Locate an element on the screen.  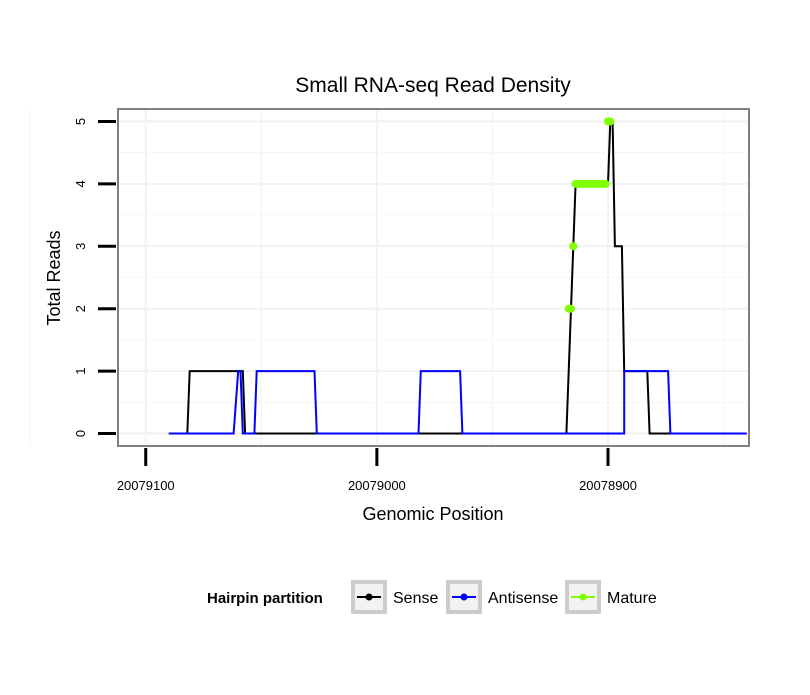
antisense-line is located at coordinates (457, 402).